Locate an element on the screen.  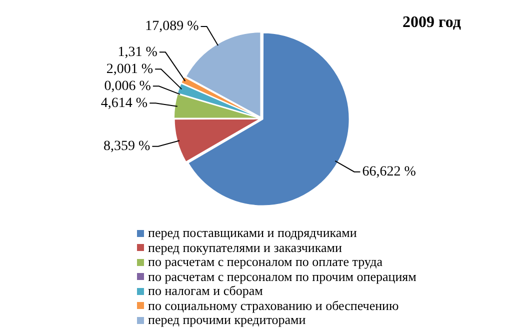
data-label: 2,001 % is located at coordinates (130, 69).